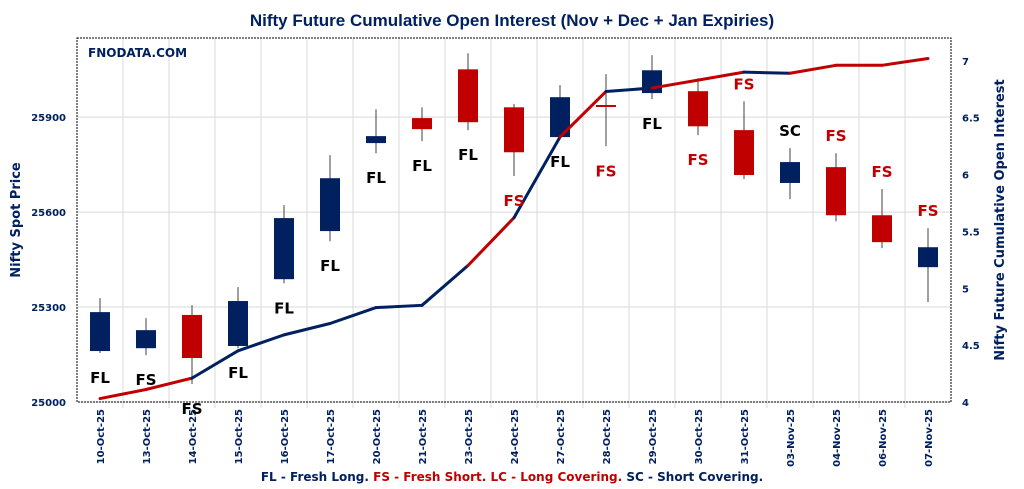 The height and width of the screenshot is (489, 1024). I want to click on x-tick-label: 15-Oct-25, so click(239, 436).